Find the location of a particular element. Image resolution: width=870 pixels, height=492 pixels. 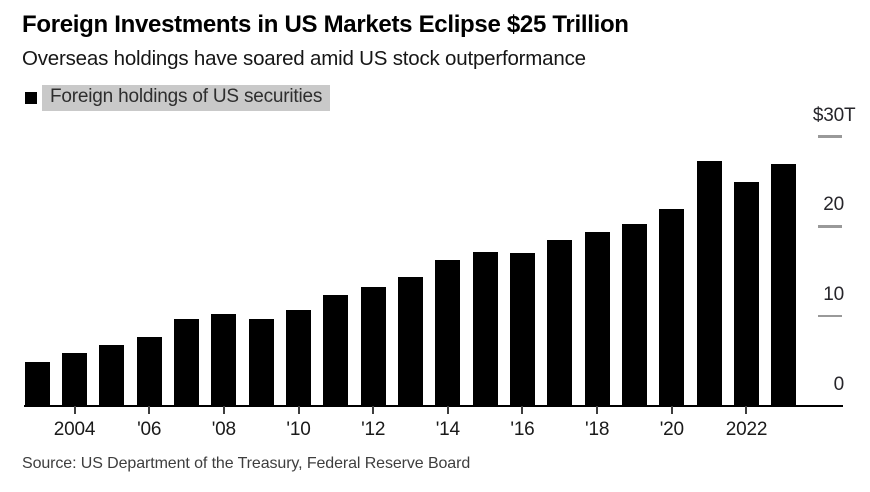

x-label-2020: '20 is located at coordinates (671, 429).